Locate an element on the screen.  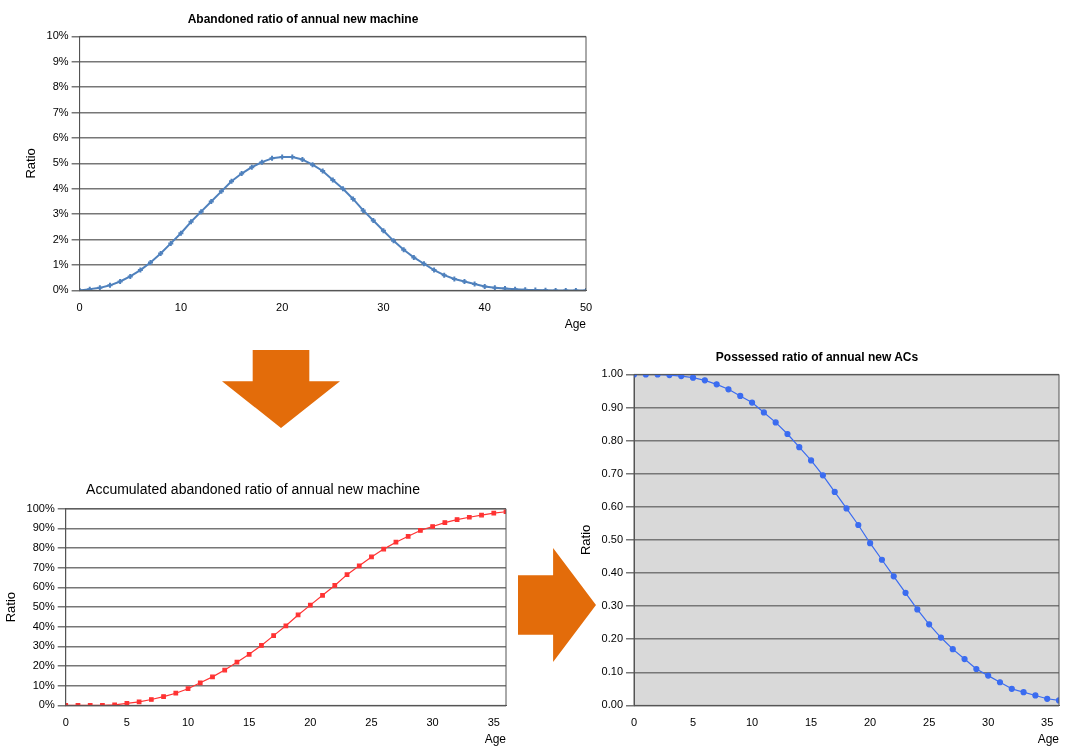
y-tick-label: 80% is located at coordinates (43, 547).